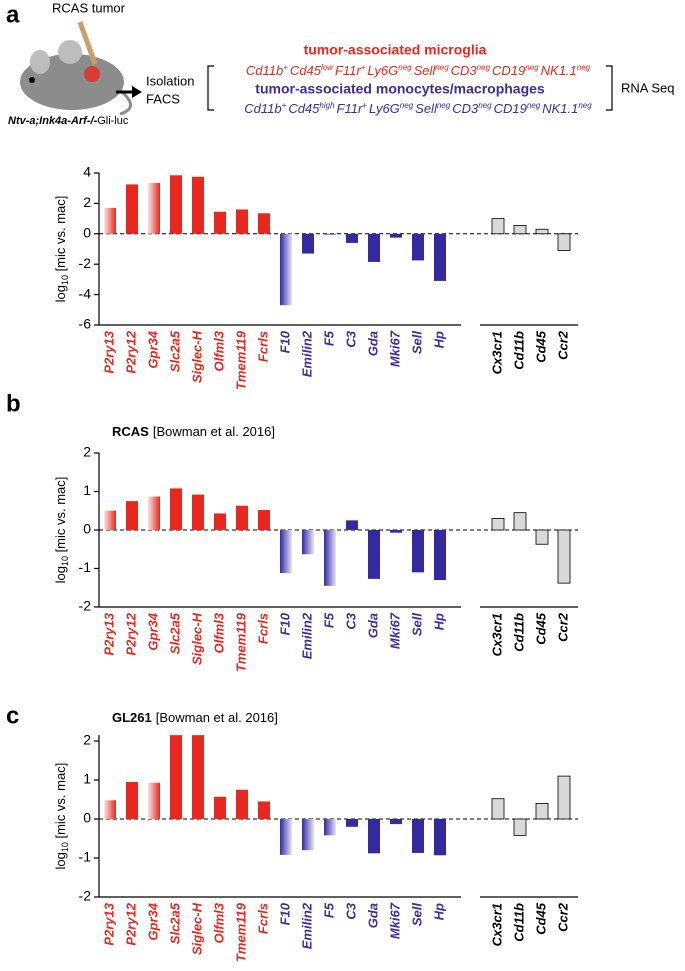  Describe the element at coordinates (60, 860) in the screenshot. I see `ylabel-log: log` at that location.